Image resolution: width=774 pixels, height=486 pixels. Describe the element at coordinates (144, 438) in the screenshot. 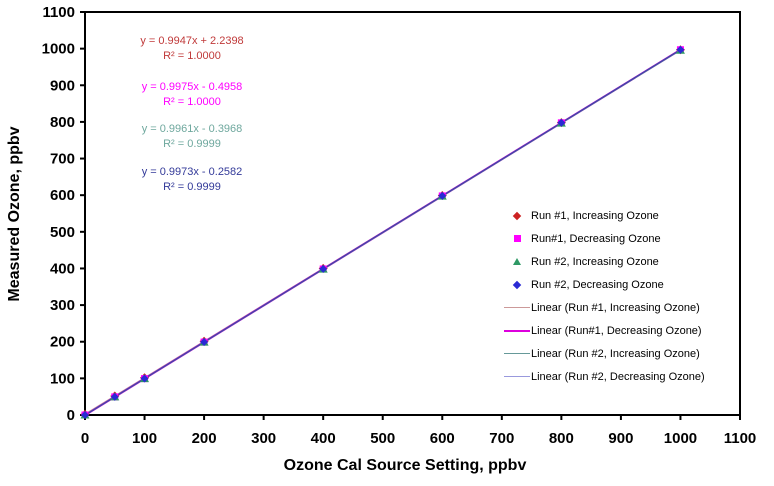

I see `x-tick-label: 100` at that location.